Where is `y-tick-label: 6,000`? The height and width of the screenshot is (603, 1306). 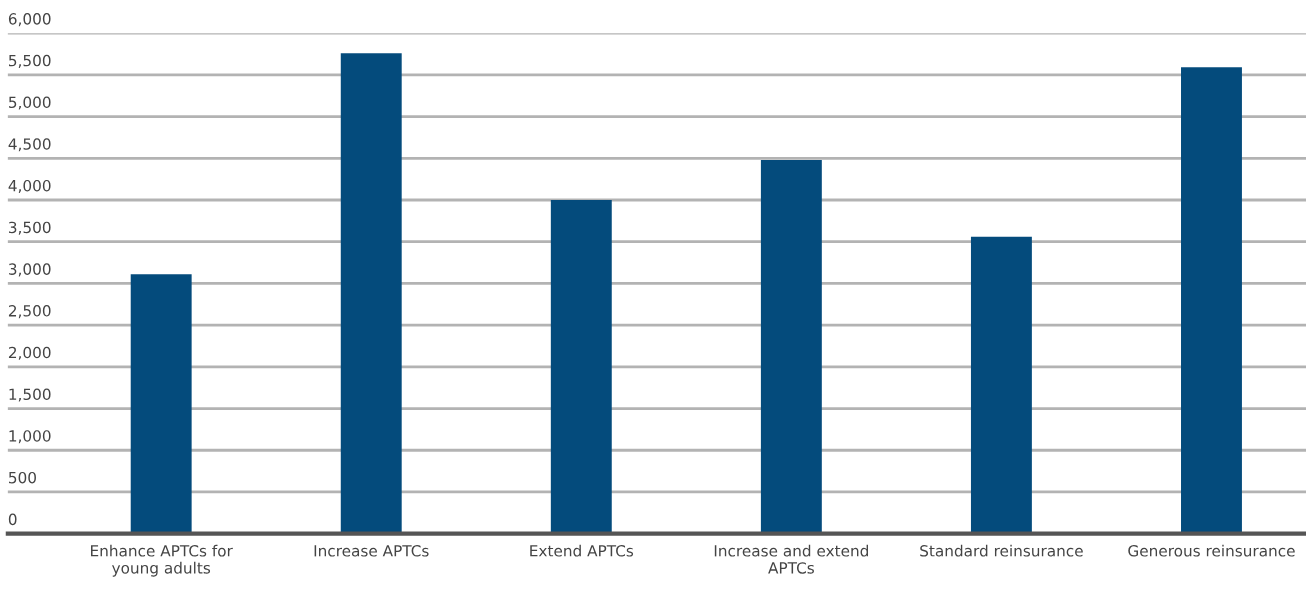 y-tick-label: 6,000 is located at coordinates (29, 20).